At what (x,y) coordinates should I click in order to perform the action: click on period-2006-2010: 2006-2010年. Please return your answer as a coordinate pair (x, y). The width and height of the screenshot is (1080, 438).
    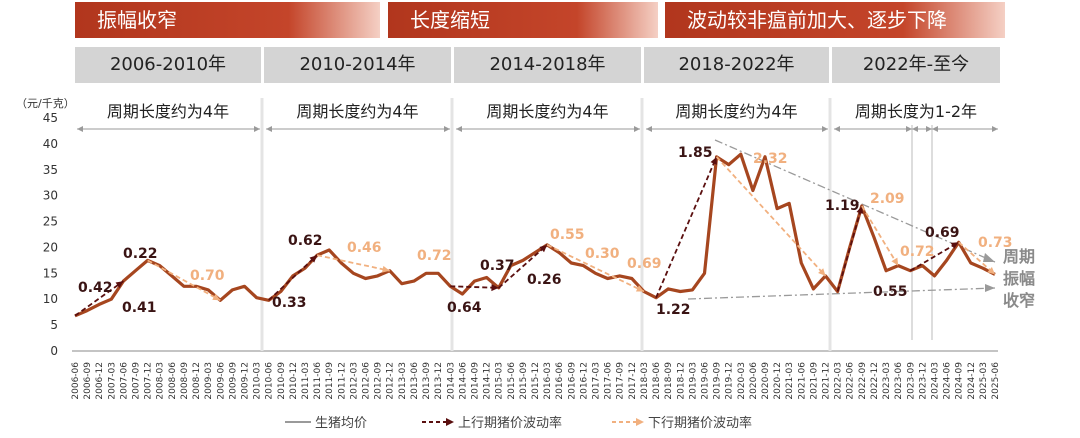
    Looking at the image, I should click on (168, 65).